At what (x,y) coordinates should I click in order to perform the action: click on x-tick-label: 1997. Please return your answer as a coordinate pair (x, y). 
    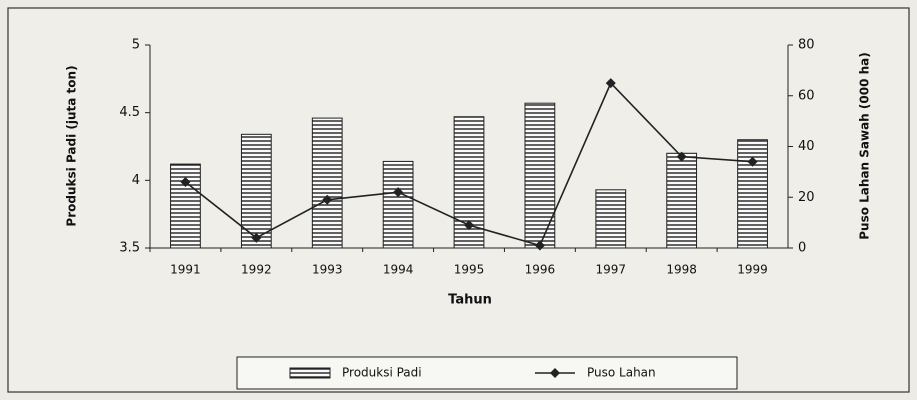
    Looking at the image, I should click on (611, 270).